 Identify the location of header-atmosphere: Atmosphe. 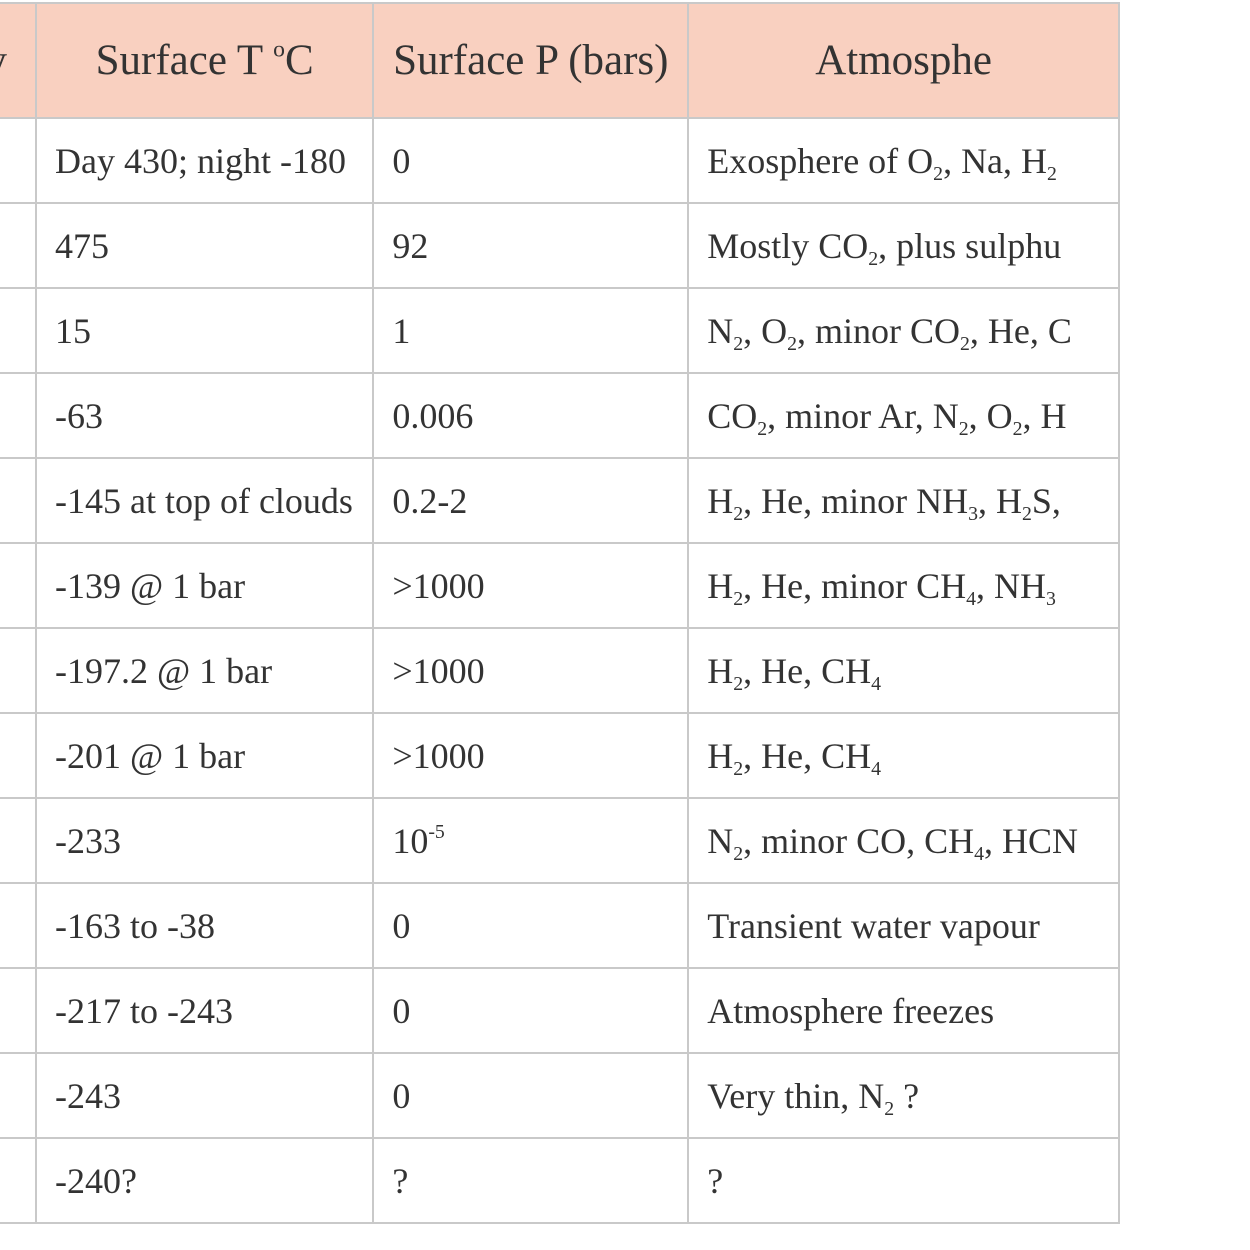
(903, 60).